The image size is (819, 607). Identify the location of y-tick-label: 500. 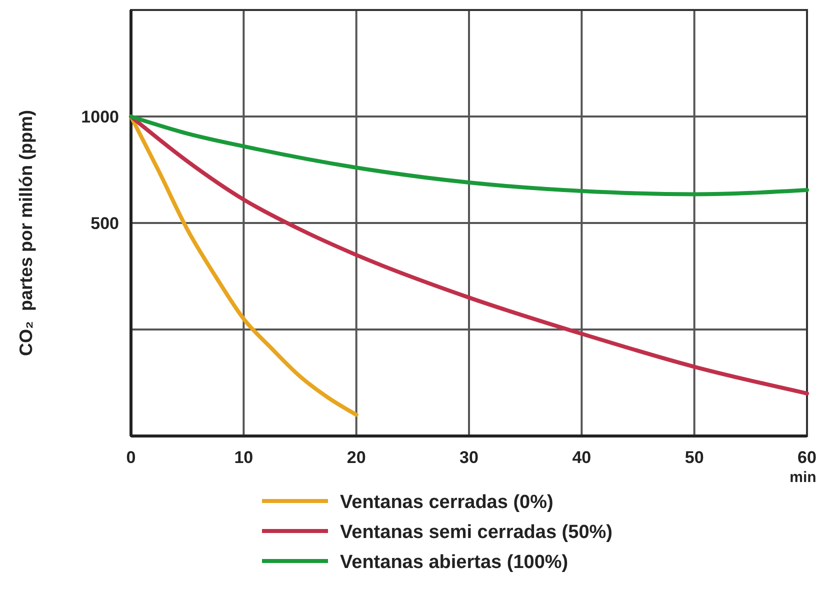
(104, 223).